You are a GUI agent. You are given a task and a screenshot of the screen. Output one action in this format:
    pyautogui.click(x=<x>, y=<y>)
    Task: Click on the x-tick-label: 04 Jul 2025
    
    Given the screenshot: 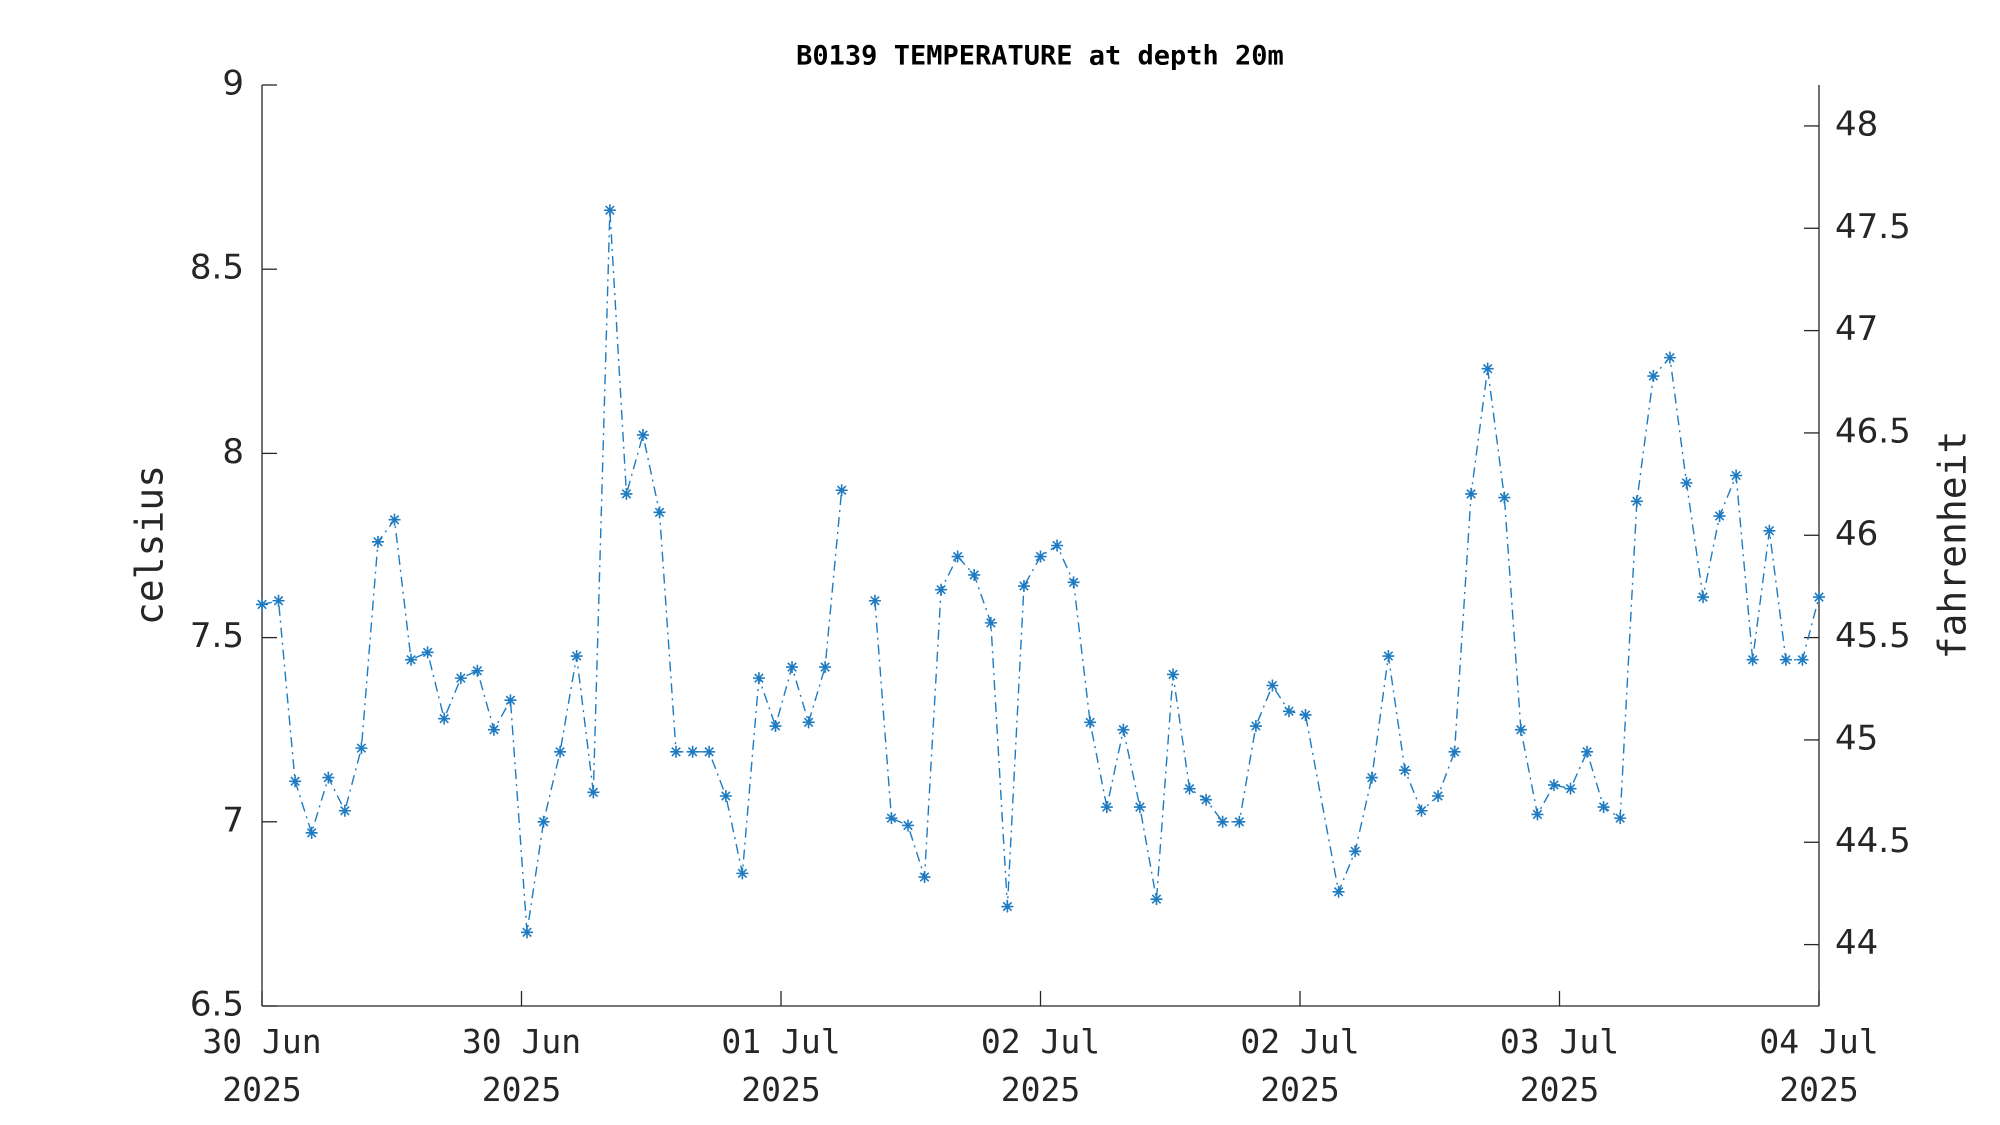 What is the action you would take?
    pyautogui.click(x=1819, y=1065)
    